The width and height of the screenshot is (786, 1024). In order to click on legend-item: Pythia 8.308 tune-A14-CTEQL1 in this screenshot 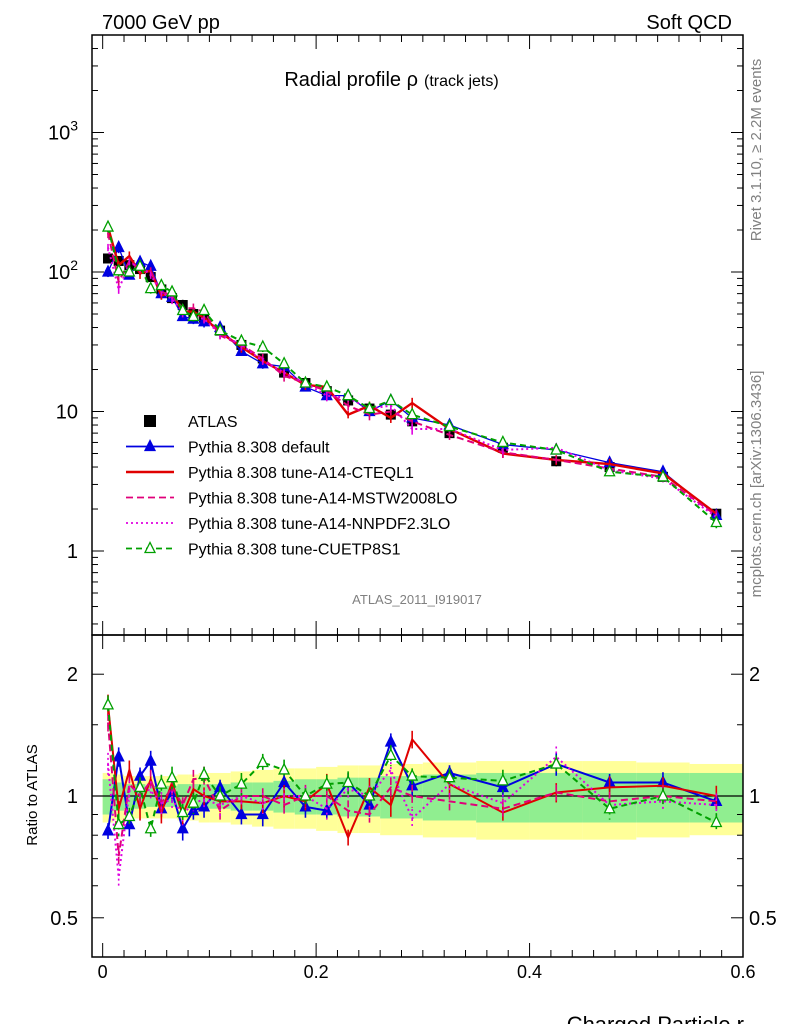, I will do `click(270, 473)`.